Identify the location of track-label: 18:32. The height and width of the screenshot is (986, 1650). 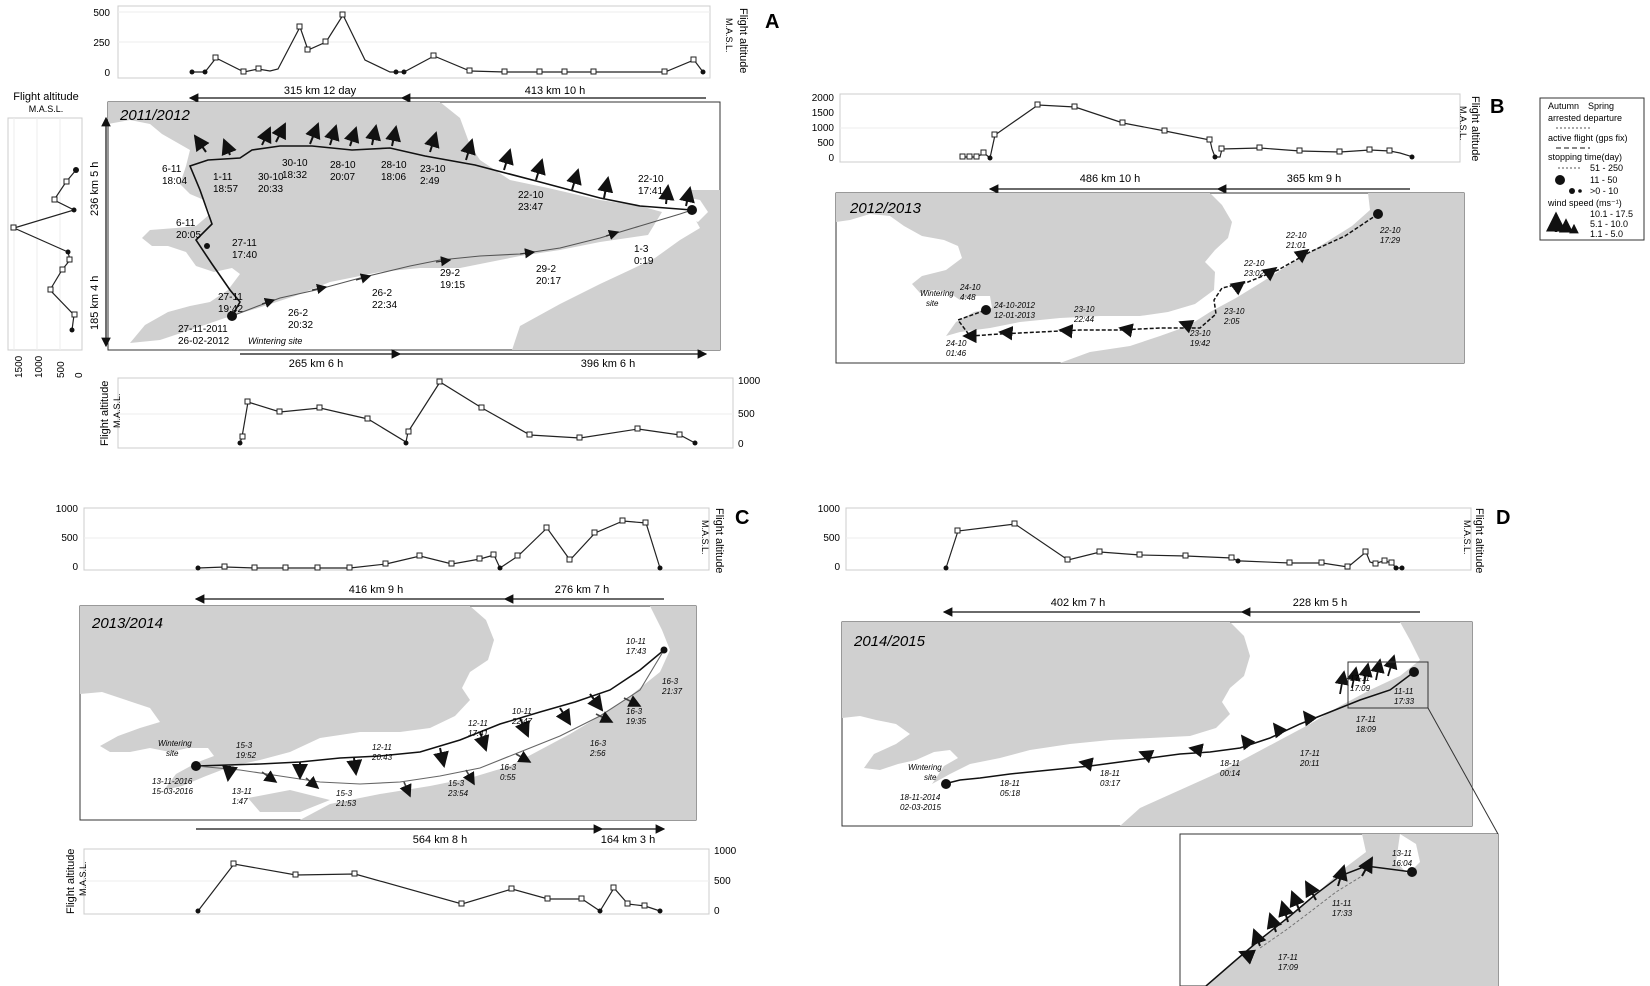
(294, 175).